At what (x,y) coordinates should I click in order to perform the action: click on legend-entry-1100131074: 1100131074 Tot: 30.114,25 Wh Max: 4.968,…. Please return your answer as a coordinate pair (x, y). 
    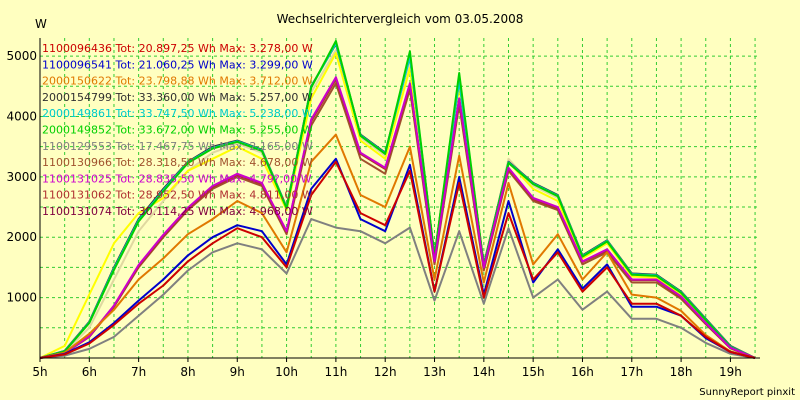
    Looking at the image, I should click on (177, 211).